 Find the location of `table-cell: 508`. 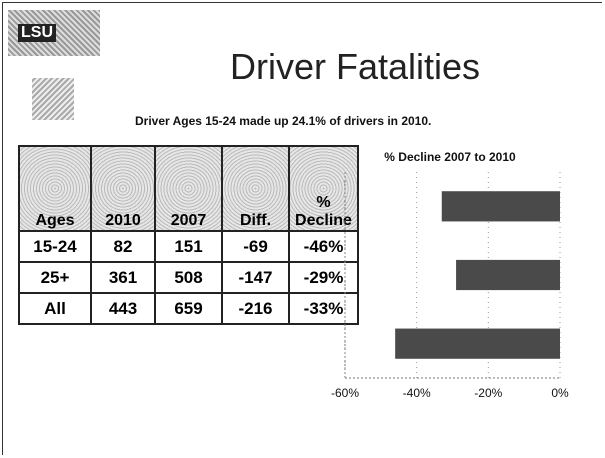

table-cell: 508 is located at coordinates (188, 277).